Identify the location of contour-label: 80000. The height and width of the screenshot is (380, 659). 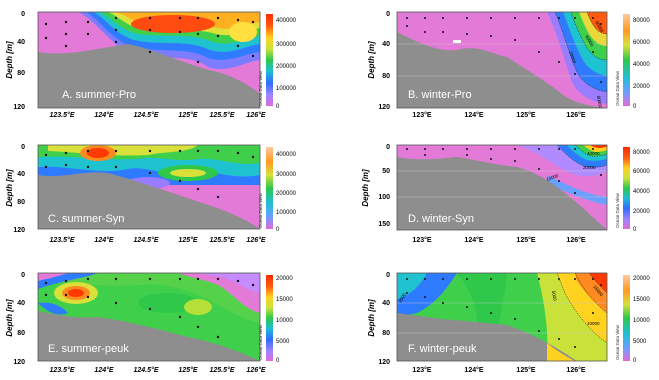
(599, 102).